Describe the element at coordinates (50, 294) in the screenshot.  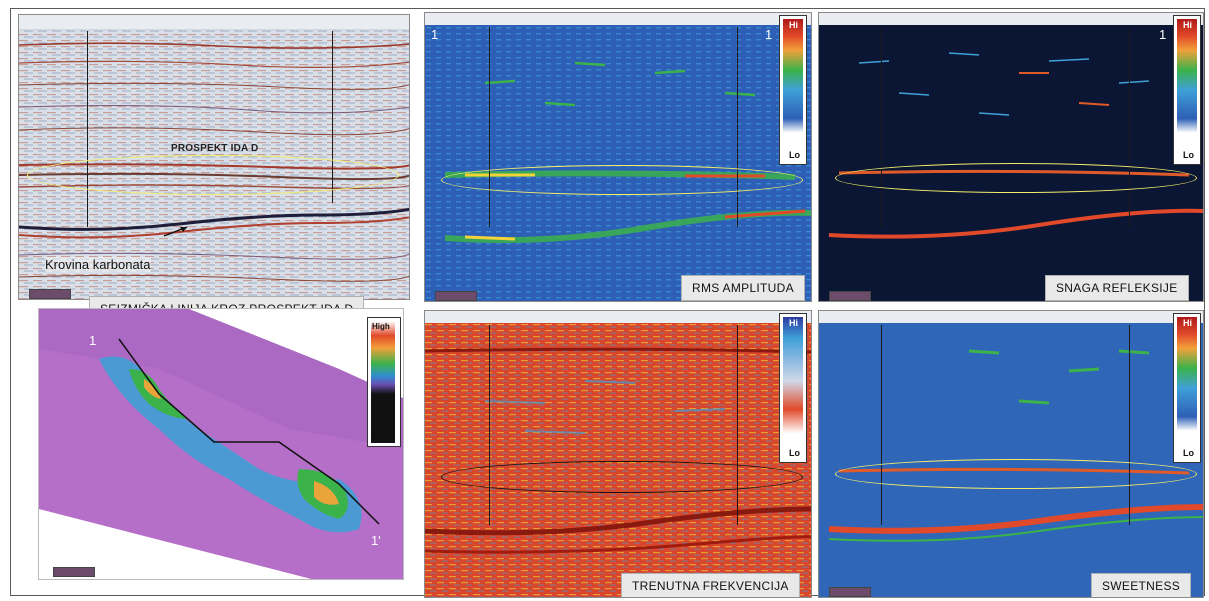
I see `scale-bar` at that location.